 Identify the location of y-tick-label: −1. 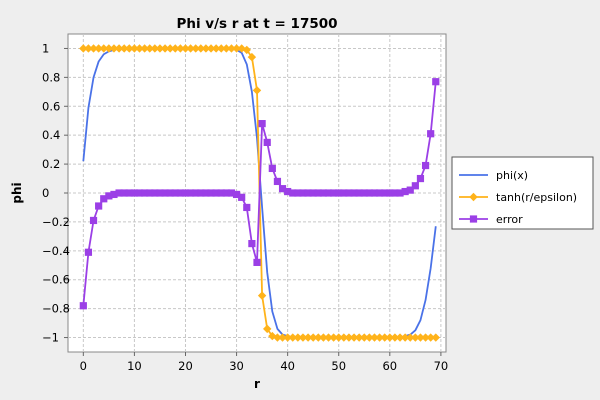
(50, 338).